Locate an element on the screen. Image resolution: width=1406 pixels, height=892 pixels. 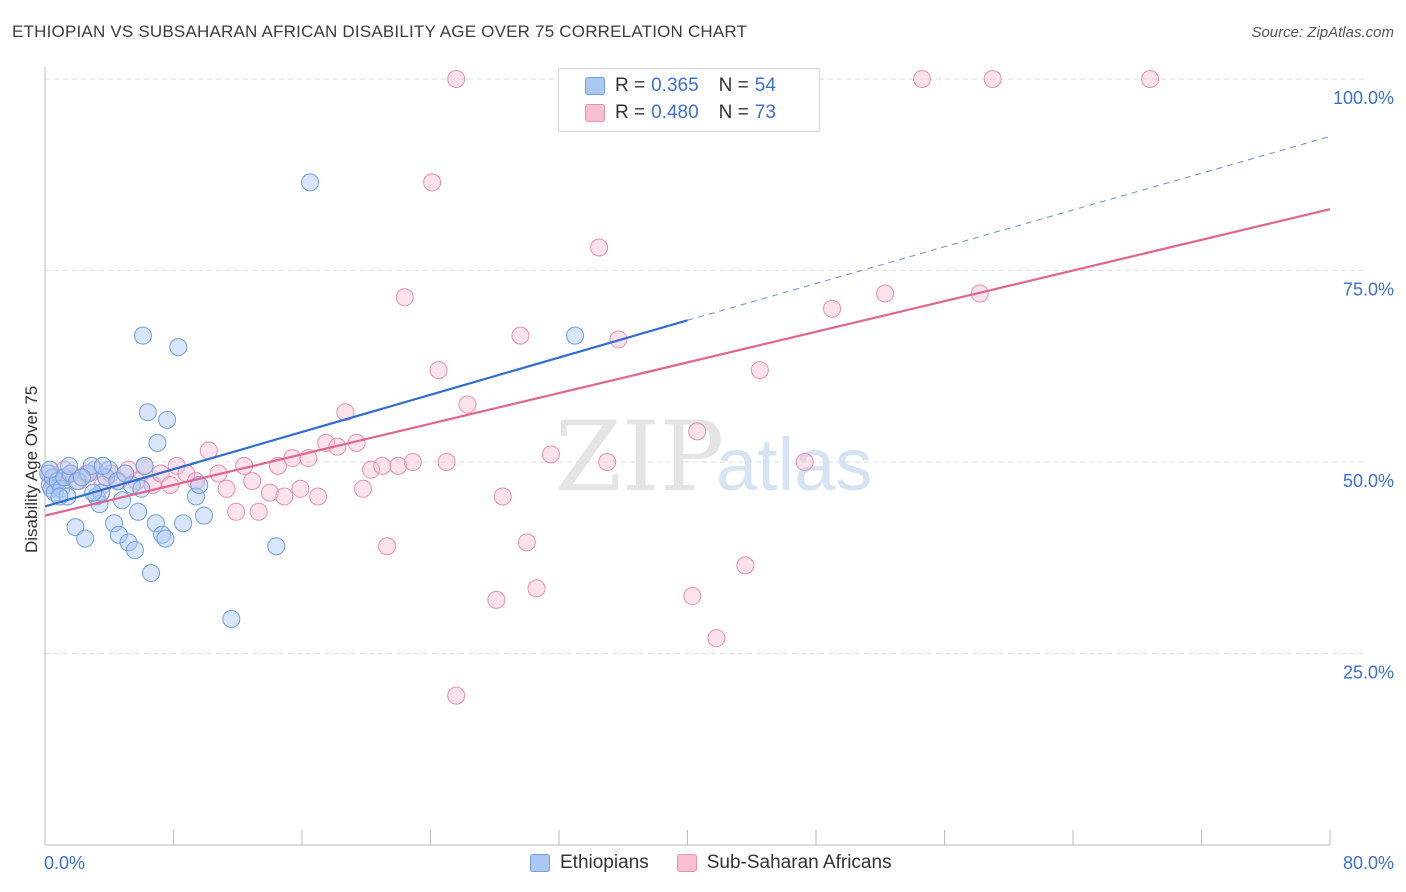
legend-label-ethiopians: Ethiopians is located at coordinates (604, 862).